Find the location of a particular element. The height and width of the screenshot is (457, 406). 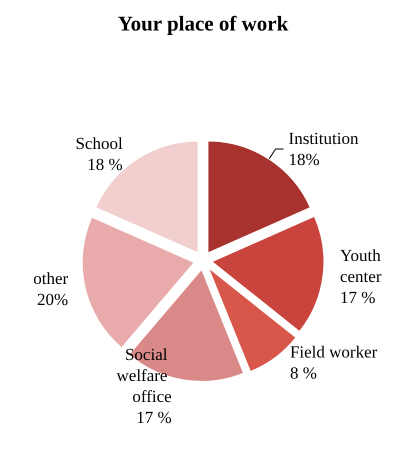

data-label: 18 % is located at coordinates (105, 164).